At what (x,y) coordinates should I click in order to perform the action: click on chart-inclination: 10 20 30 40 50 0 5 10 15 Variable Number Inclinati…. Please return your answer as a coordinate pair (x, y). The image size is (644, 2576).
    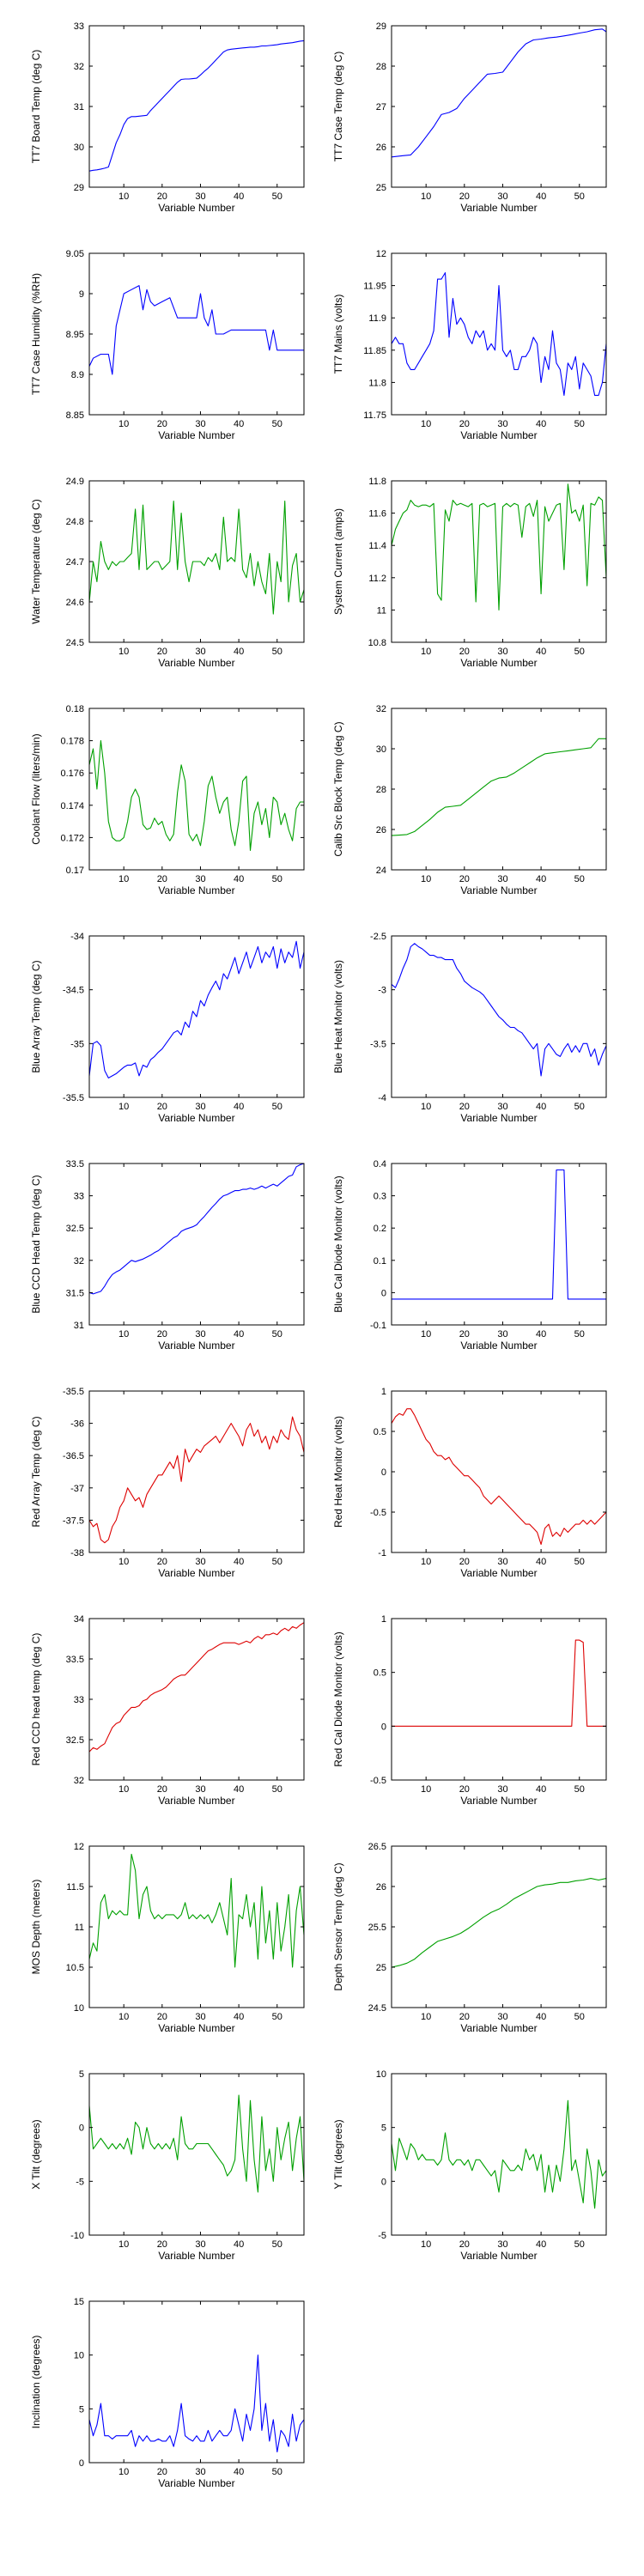
    Looking at the image, I should click on (167, 2393).